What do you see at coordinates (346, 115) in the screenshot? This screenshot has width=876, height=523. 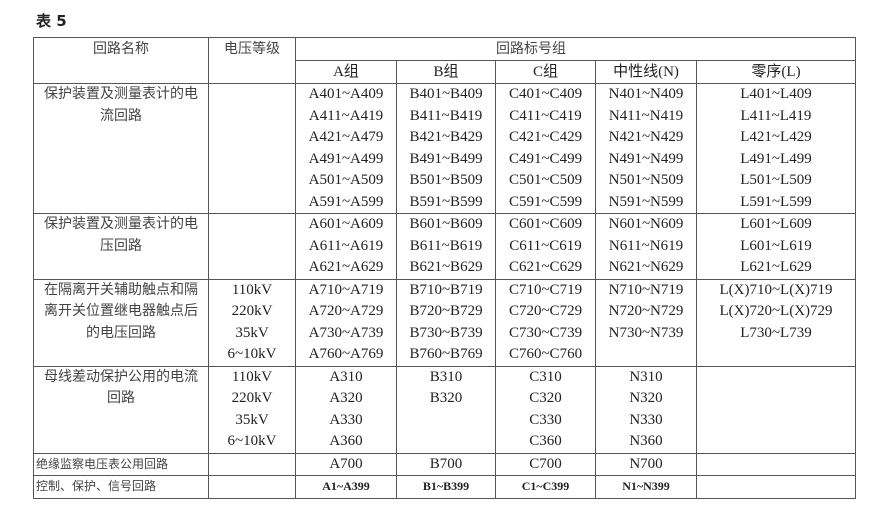 I see `code-line: A411~A419` at bounding box center [346, 115].